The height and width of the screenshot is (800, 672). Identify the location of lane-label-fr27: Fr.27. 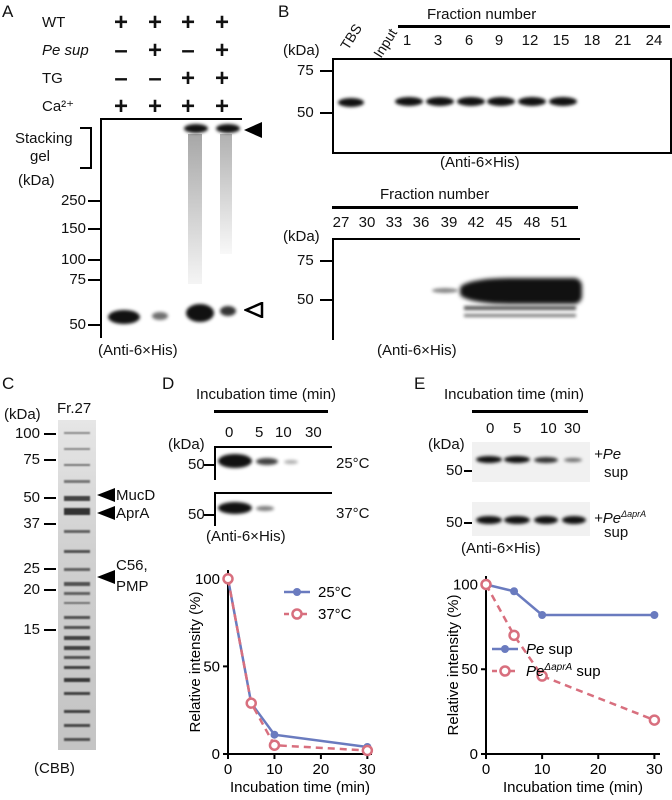
(74, 408).